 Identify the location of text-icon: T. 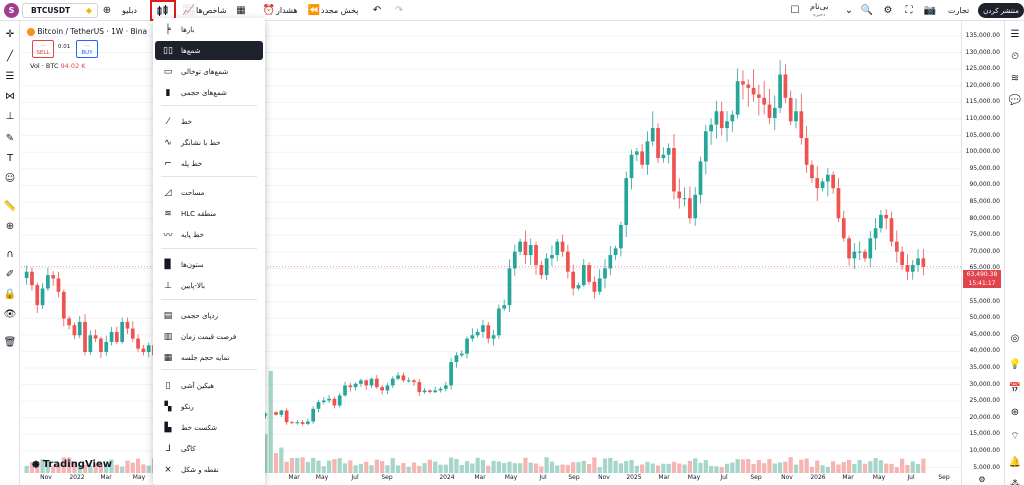
(10, 158).